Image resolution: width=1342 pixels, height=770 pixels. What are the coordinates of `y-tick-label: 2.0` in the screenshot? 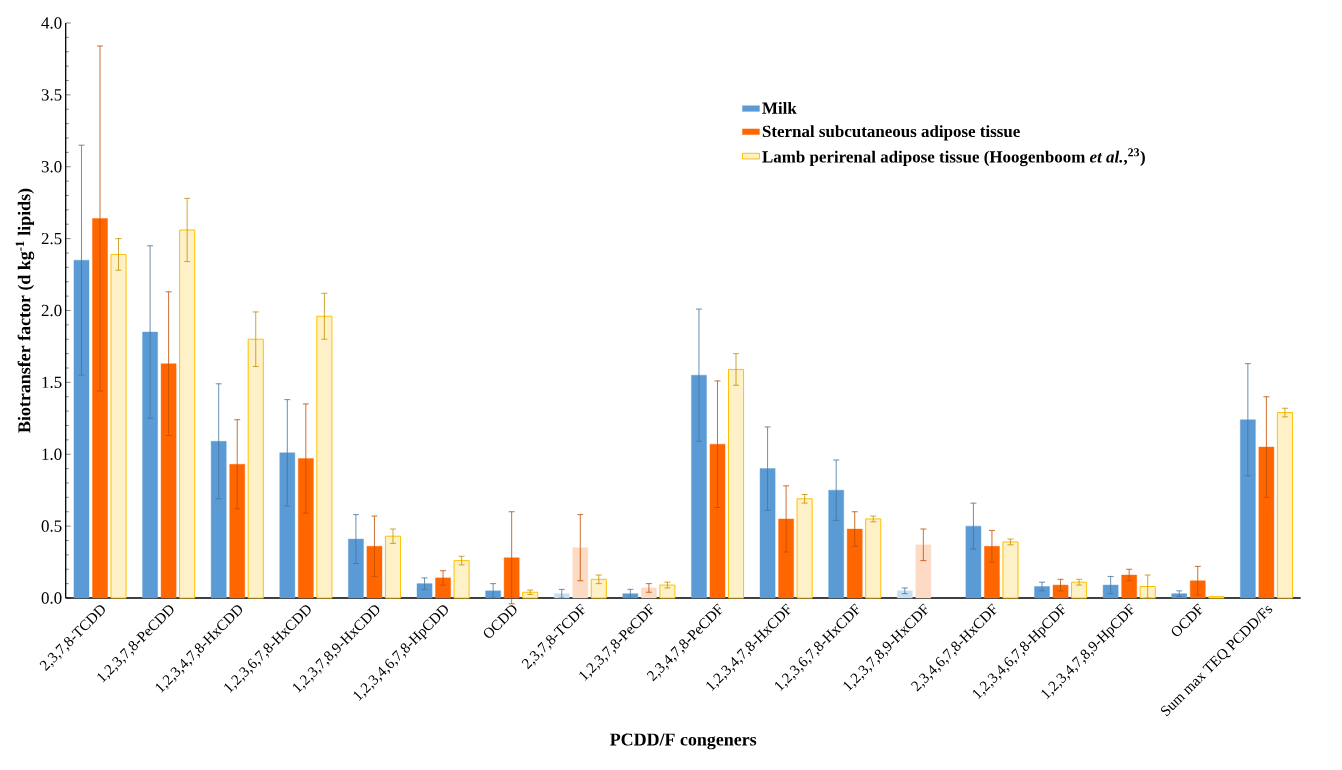 It's located at (51, 310).